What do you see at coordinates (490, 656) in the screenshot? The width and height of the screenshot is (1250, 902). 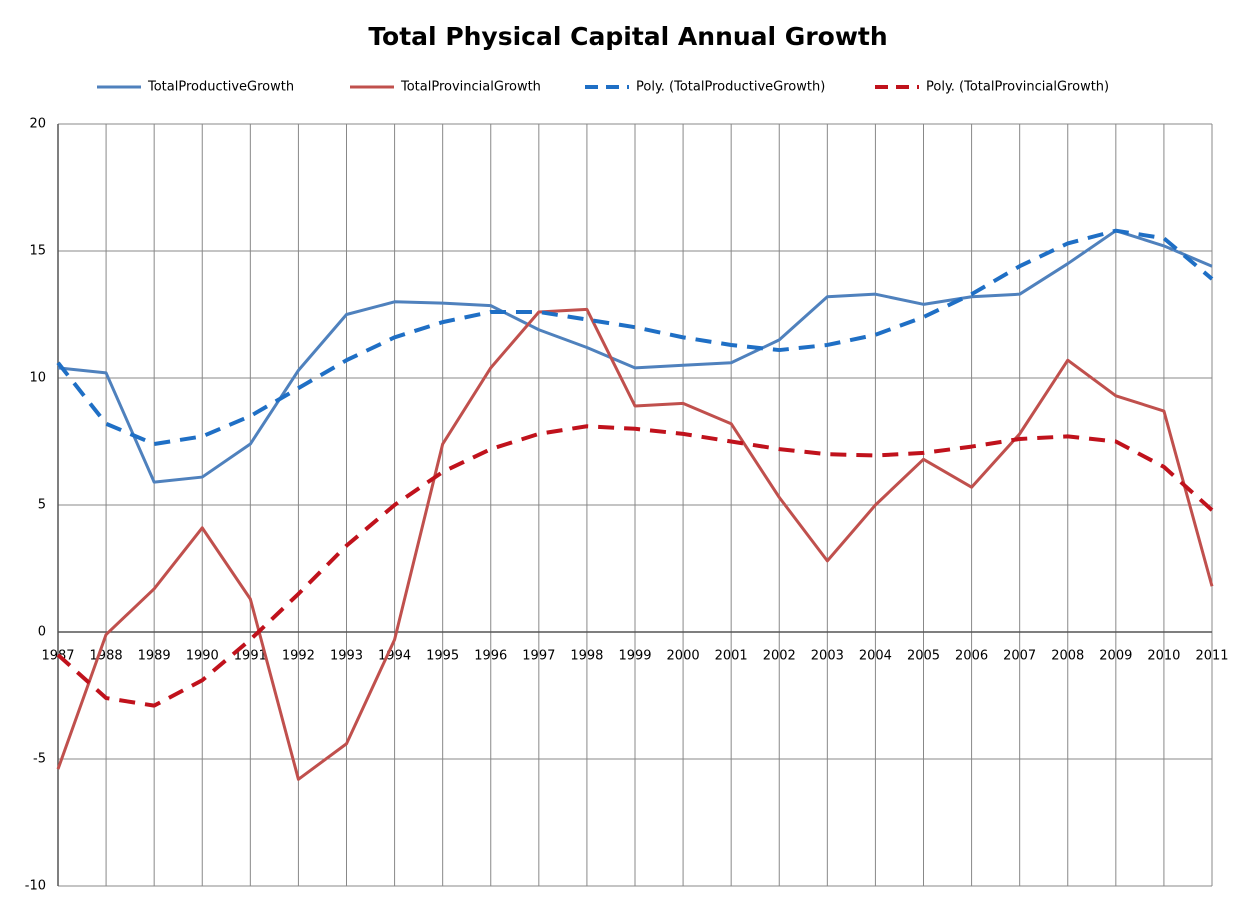 I see `x-tick-label: 1996` at bounding box center [490, 656].